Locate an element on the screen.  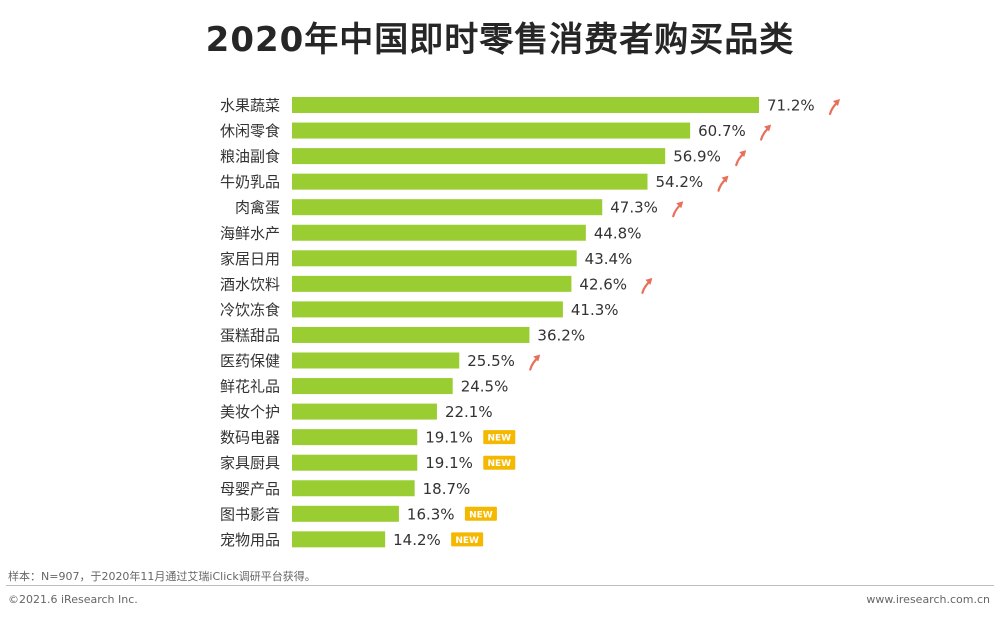
chart-title: 2020年中国即时零售消费者购买品类 is located at coordinates (500, 40).